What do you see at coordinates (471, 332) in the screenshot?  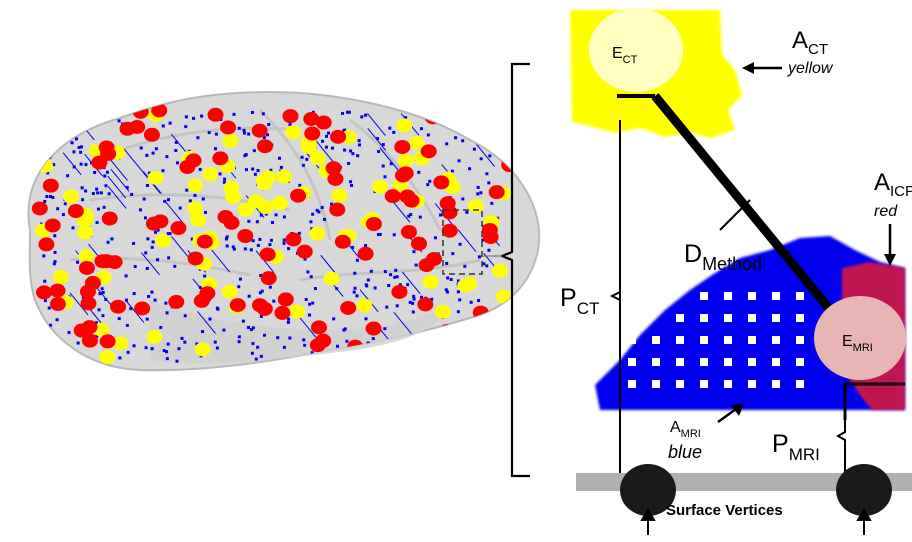 I see `shank-line` at bounding box center [471, 332].